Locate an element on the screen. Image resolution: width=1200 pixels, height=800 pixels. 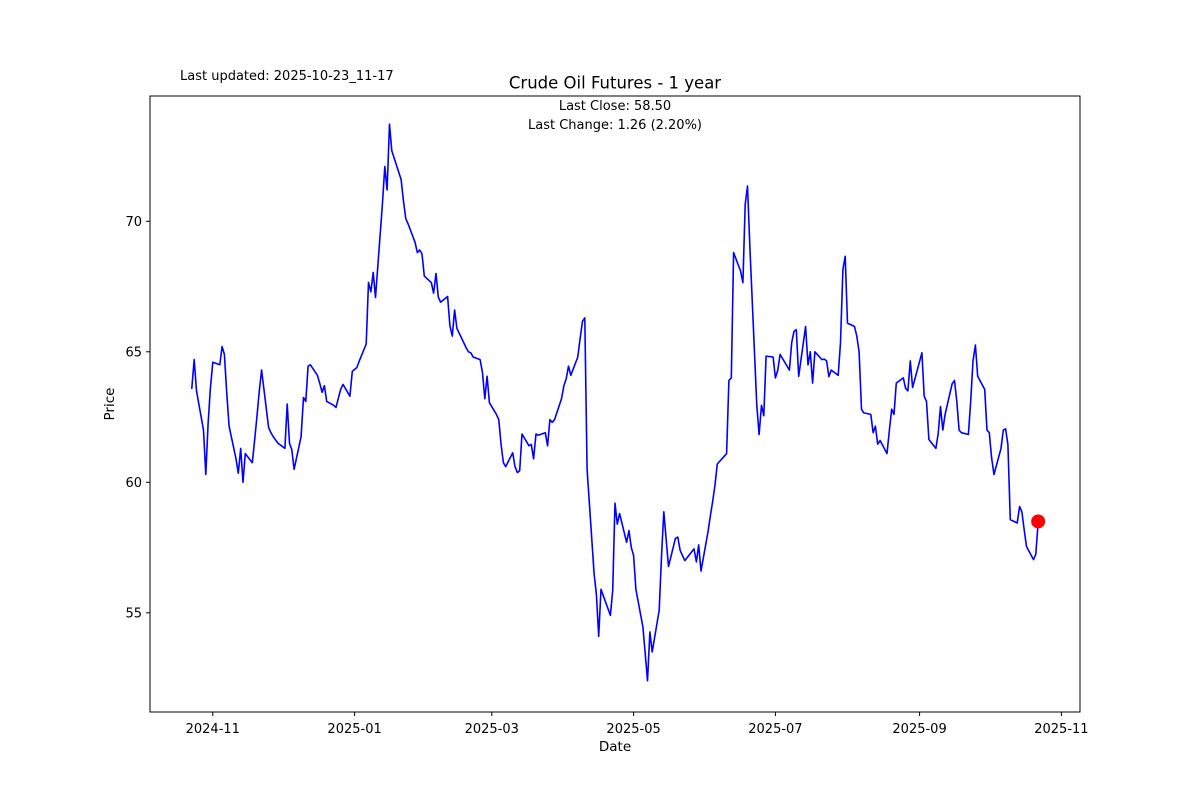
x-tick-label: 2025-11 is located at coordinates (1061, 729).